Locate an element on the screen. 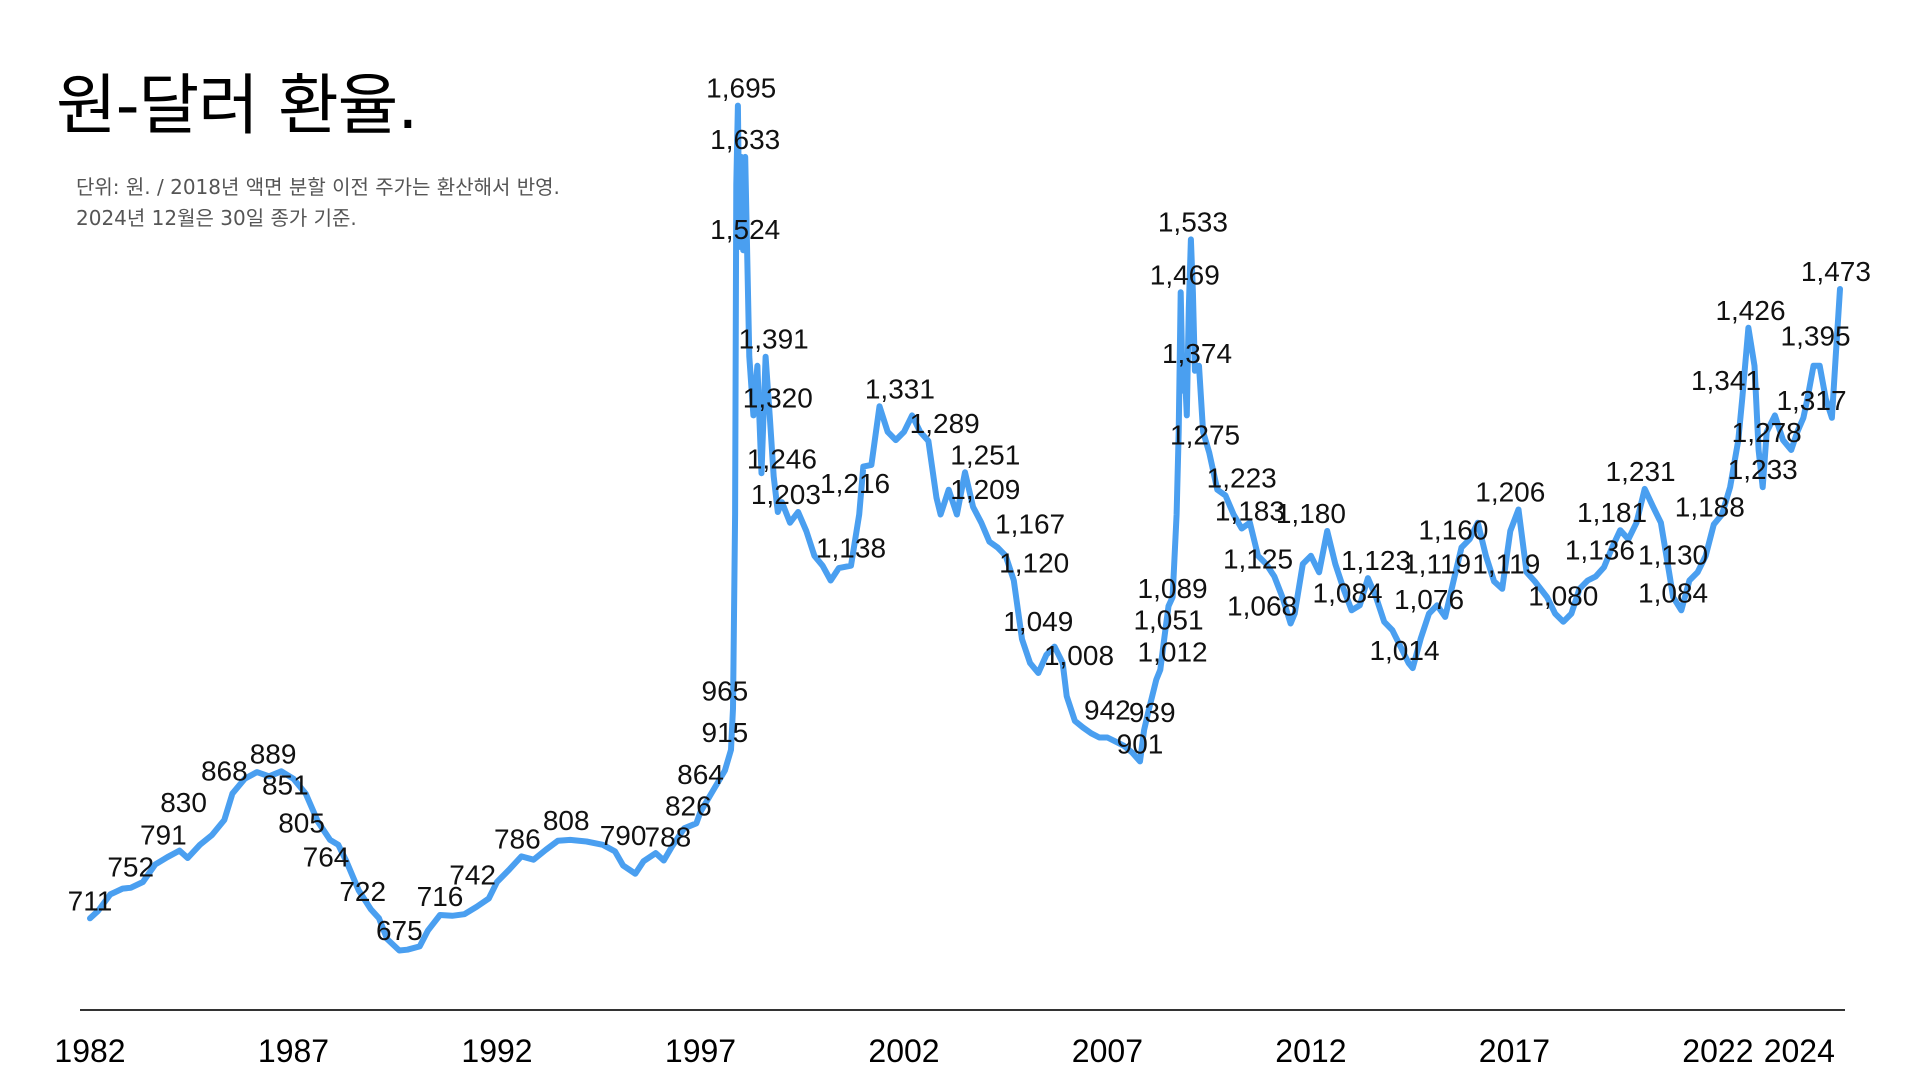 The image size is (1920, 1080). x-tick-label: 2022 is located at coordinates (1717, 1051).